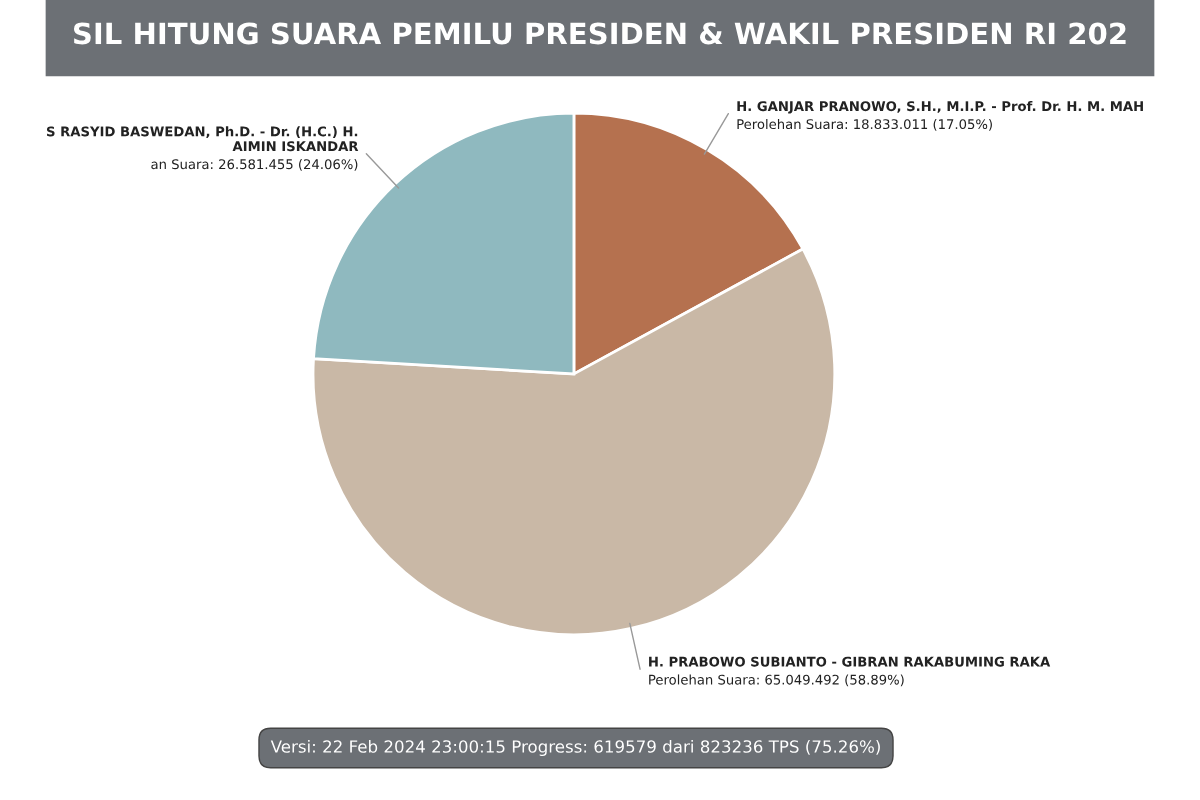 The width and height of the screenshot is (1200, 800). Describe the element at coordinates (254, 164) in the screenshot. I see `data-label: an Suara: 26.581.455 (24.06%)` at that location.